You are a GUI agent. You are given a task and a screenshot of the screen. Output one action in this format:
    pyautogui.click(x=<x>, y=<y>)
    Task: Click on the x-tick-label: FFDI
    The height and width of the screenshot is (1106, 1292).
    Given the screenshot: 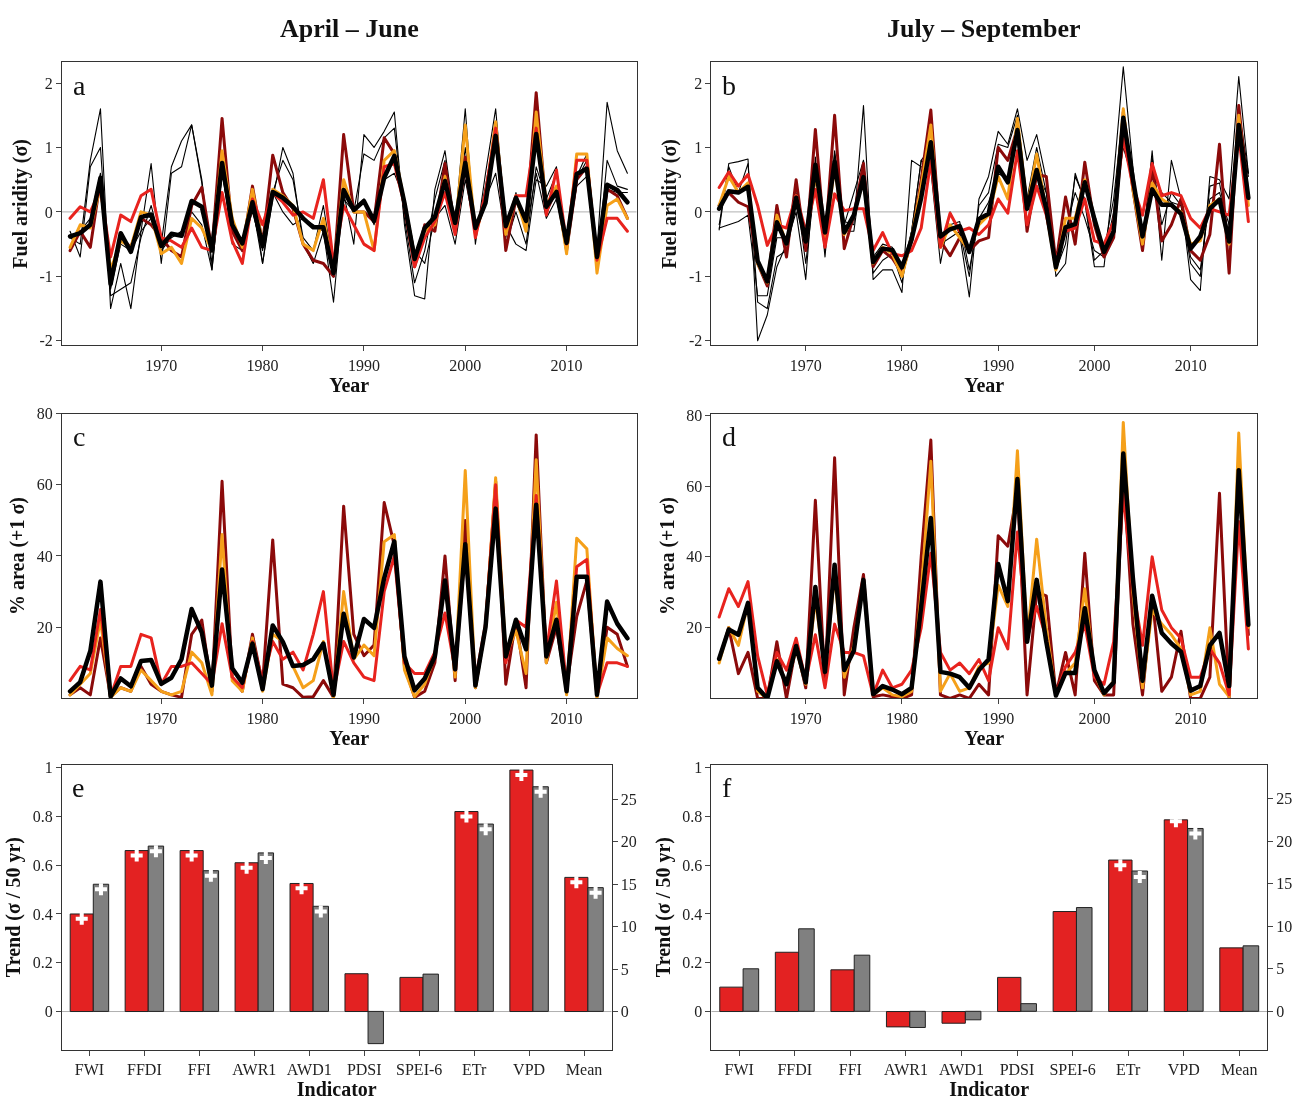 What is the action you would take?
    pyautogui.click(x=144, y=1069)
    